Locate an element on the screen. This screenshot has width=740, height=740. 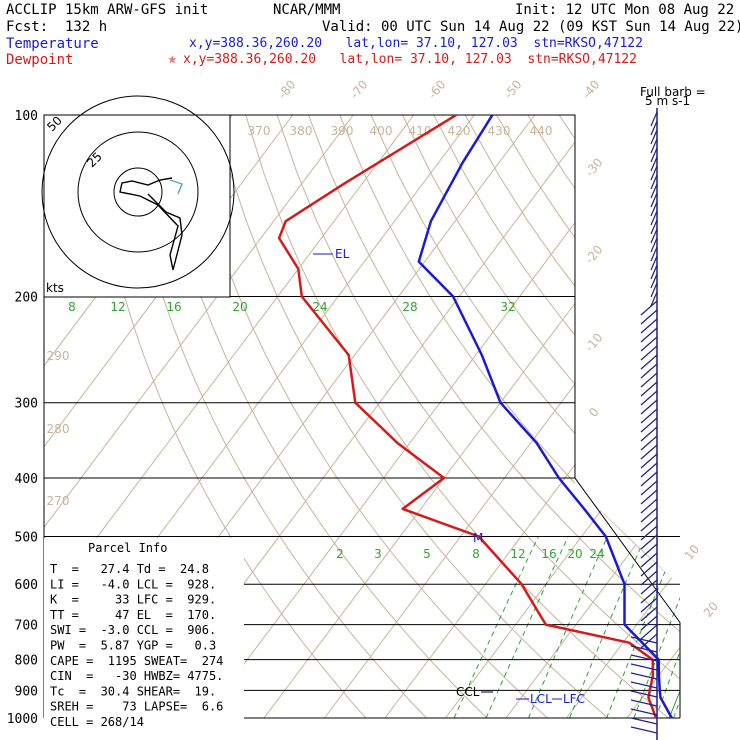
mixing-ratio-label-lower: 5 is located at coordinates (427, 554).